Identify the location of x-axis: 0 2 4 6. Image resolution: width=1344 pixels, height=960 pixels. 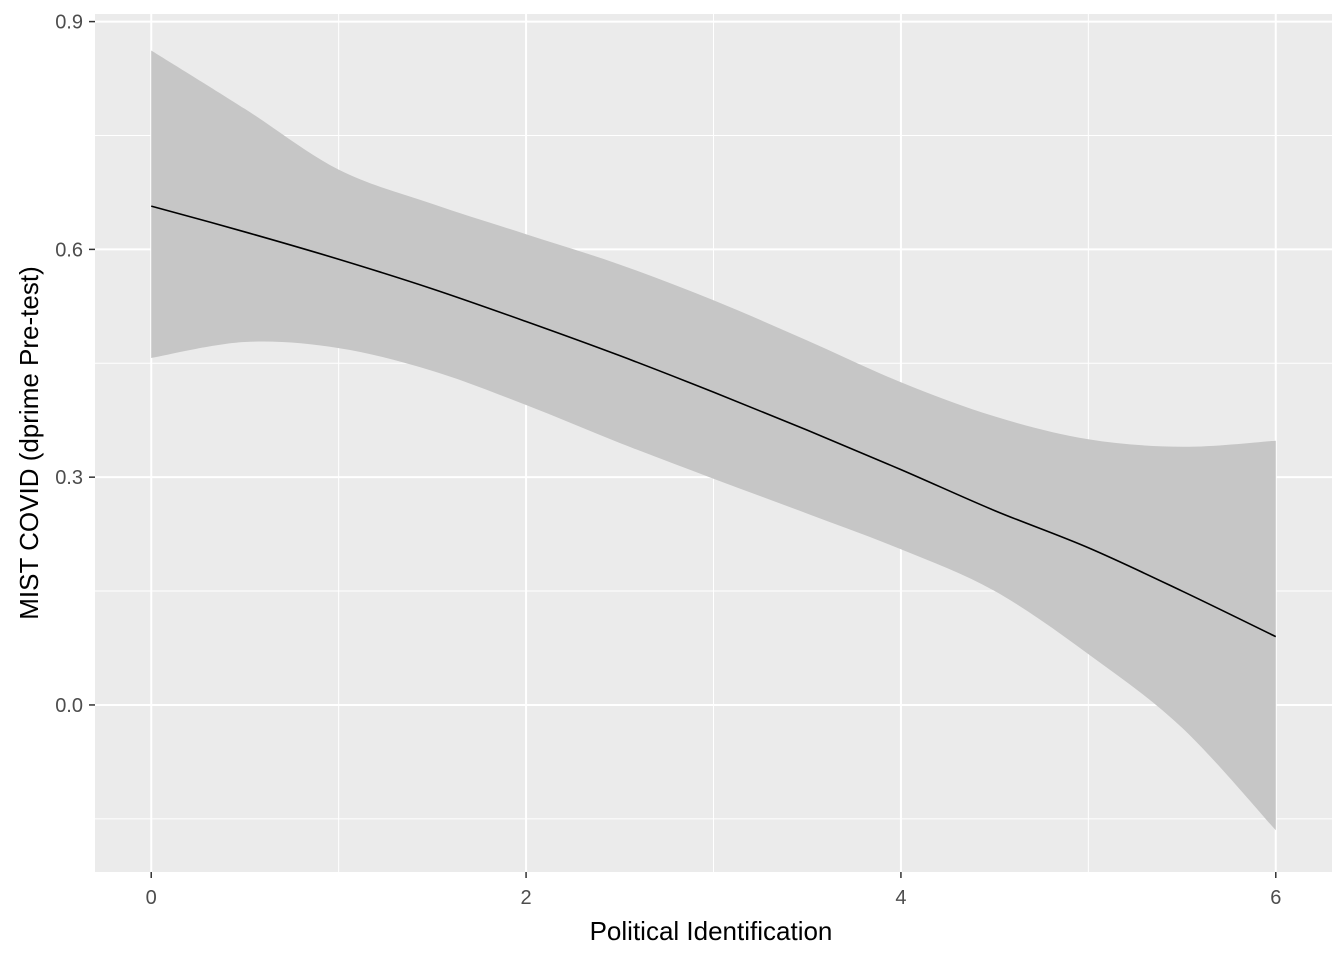
(713, 890).